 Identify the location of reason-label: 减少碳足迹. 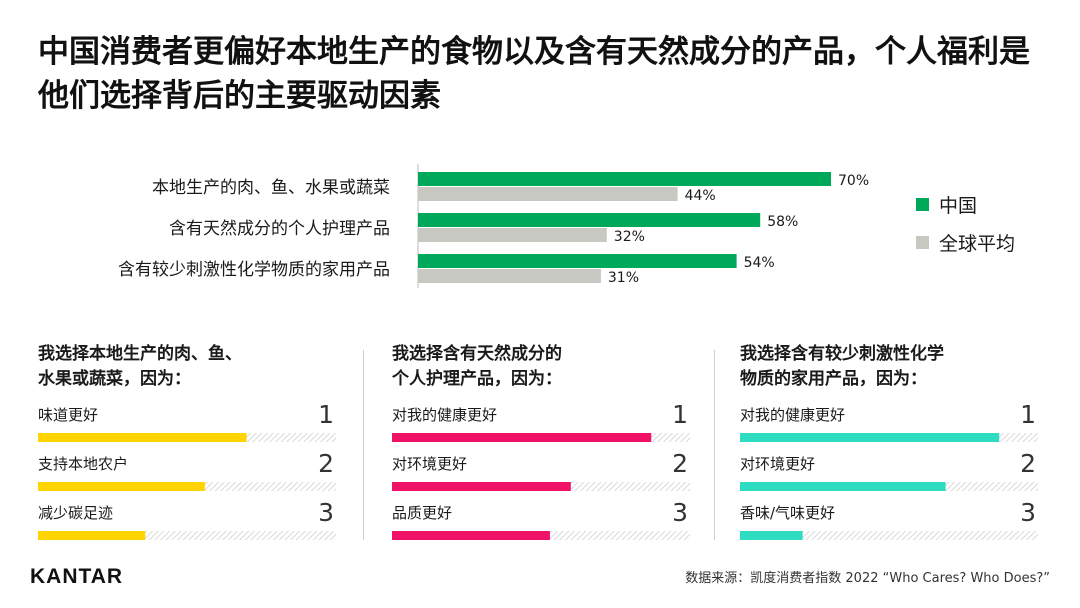
(75, 513).